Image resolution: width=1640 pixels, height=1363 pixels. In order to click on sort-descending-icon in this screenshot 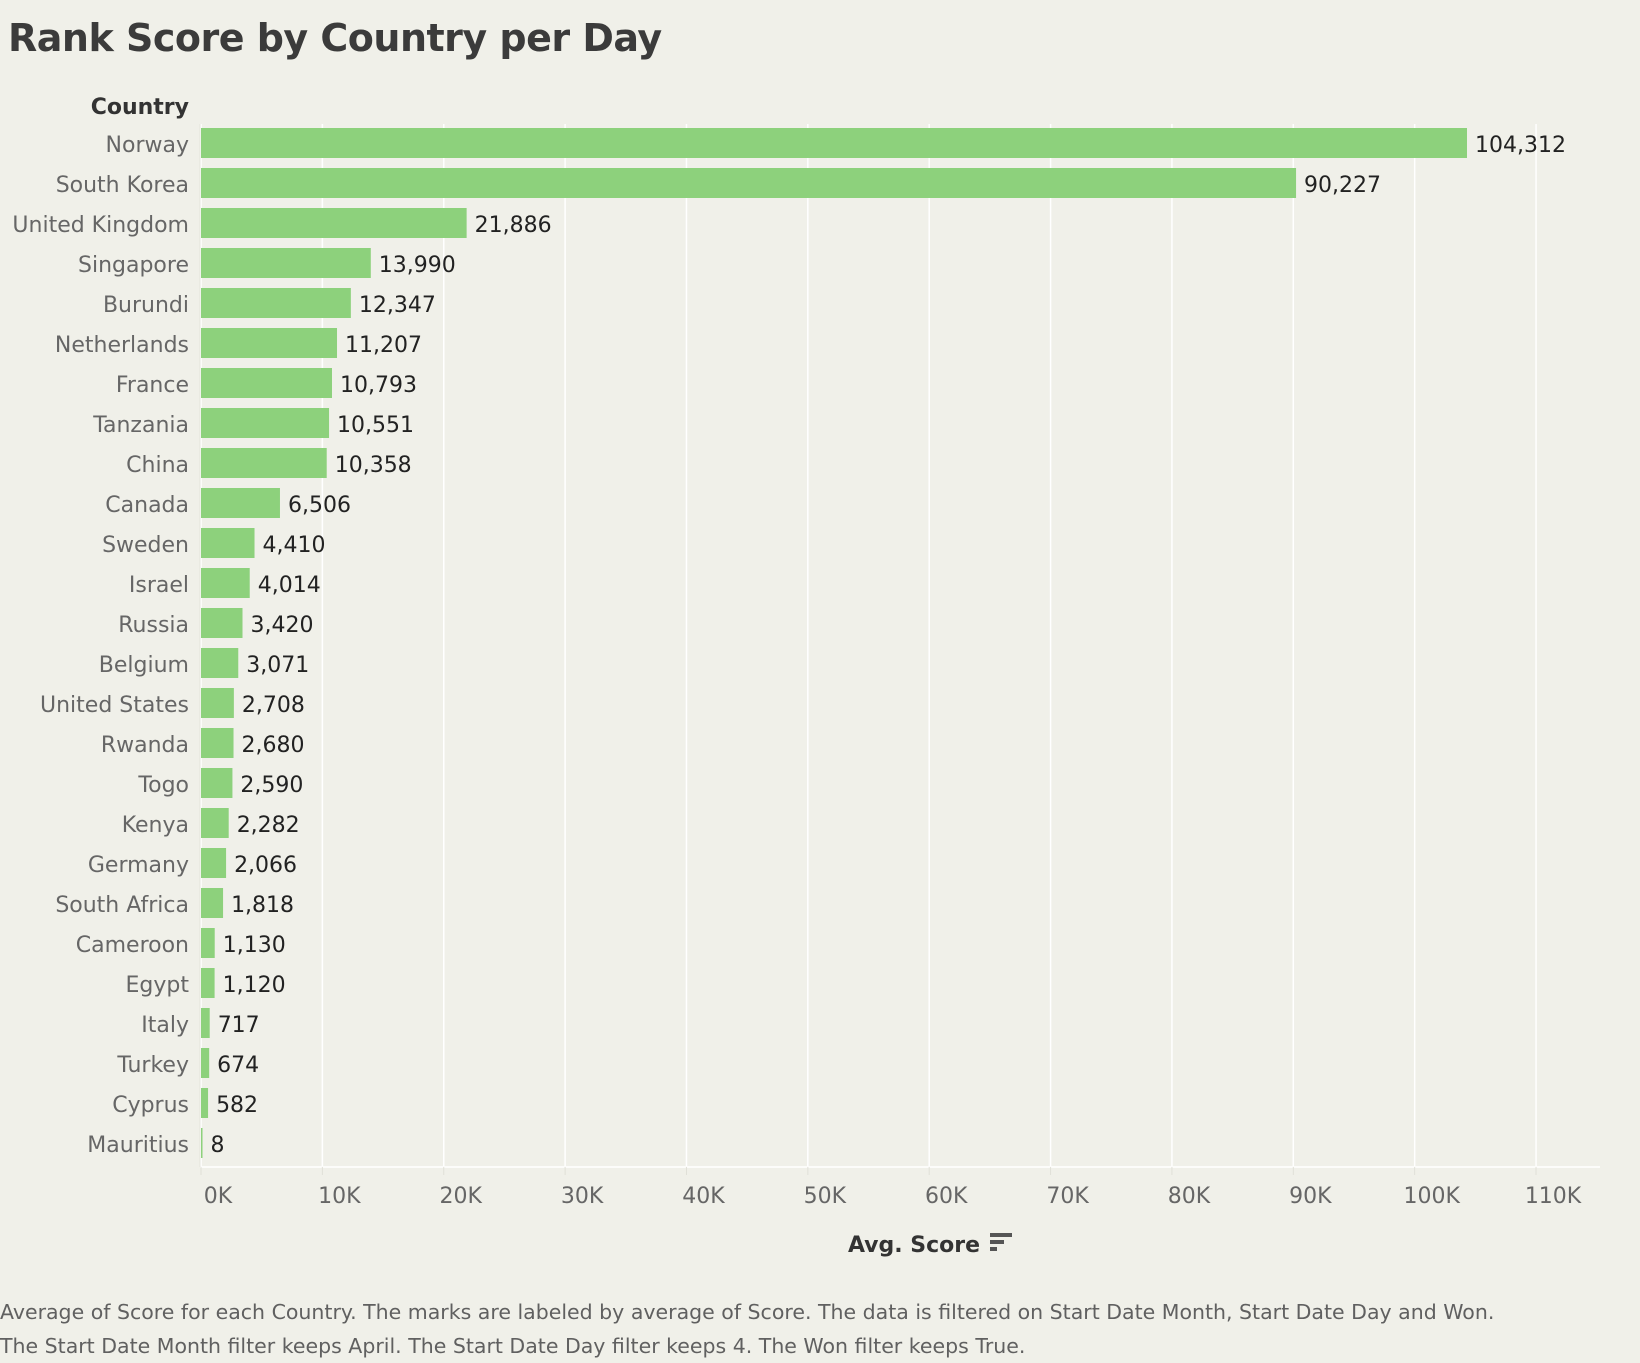, I will do `click(1001, 1244)`.